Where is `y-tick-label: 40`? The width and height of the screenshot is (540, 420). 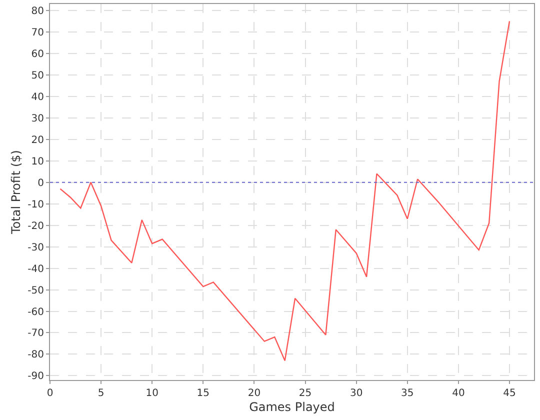 y-tick-label: 40 is located at coordinates (37, 97).